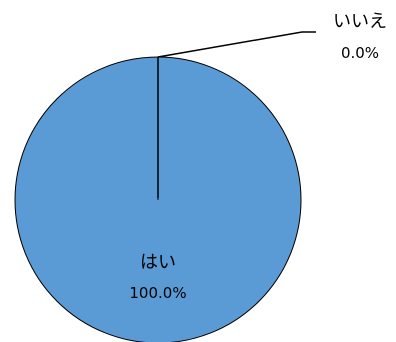 The image size is (396, 342). I want to click on slice-label-hai: はい, so click(158, 262).